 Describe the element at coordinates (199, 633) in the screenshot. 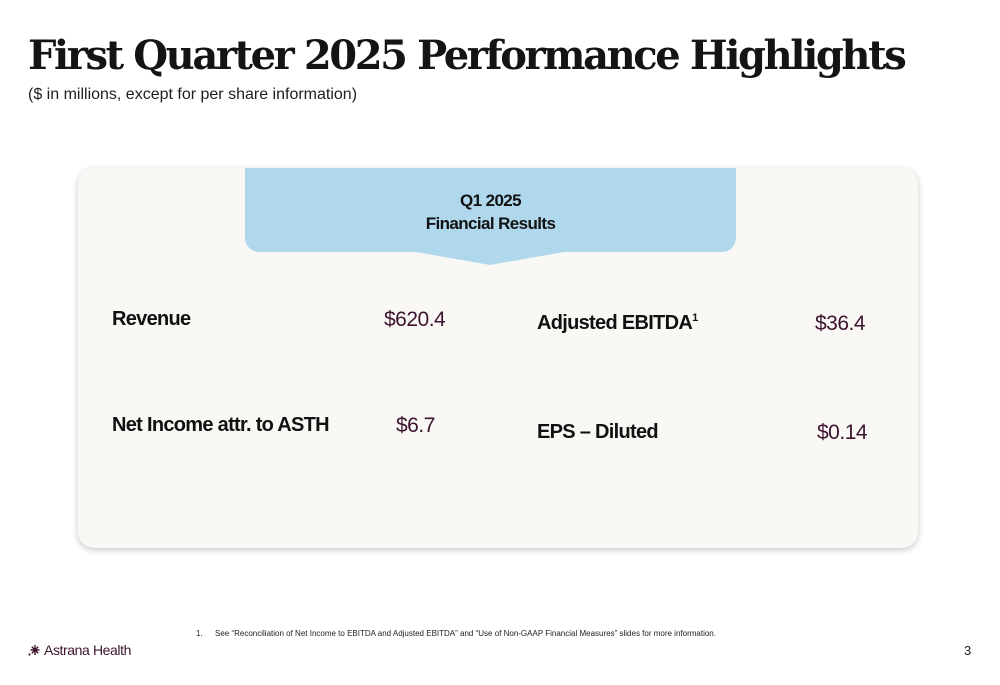

I see `footnote-number: 1.` at that location.